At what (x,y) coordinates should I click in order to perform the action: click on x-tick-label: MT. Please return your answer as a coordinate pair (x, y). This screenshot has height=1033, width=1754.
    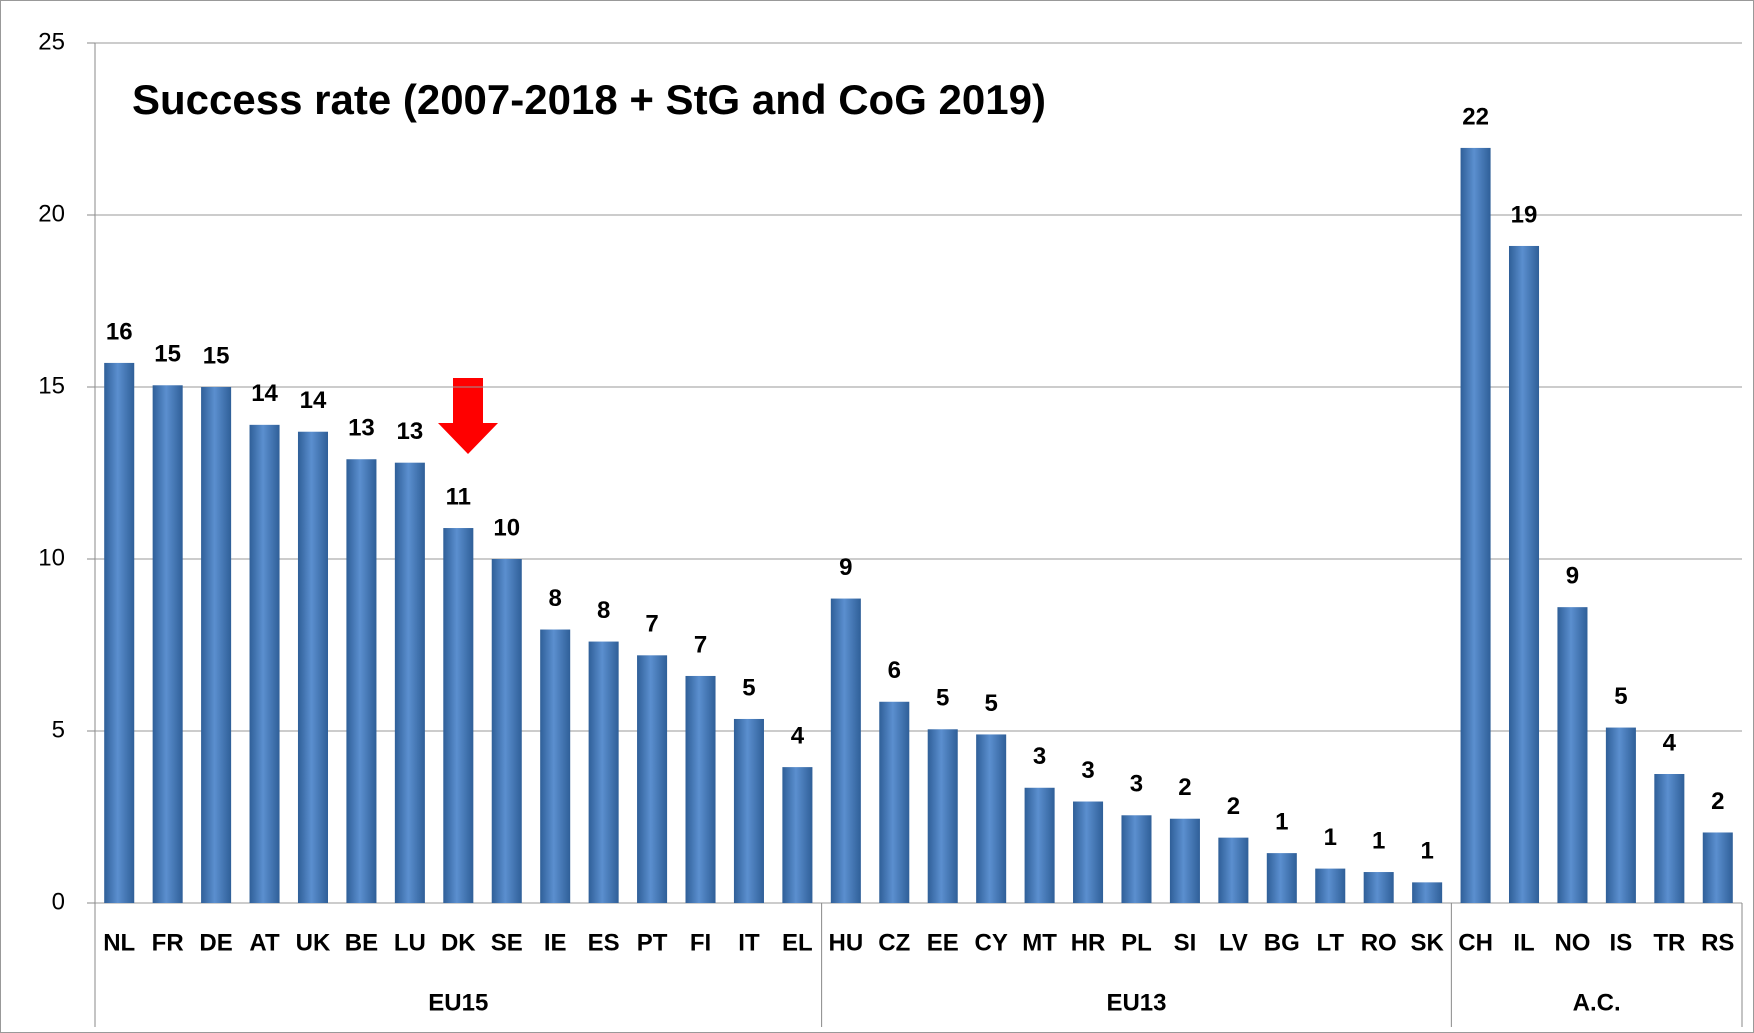
    Looking at the image, I should click on (1039, 942).